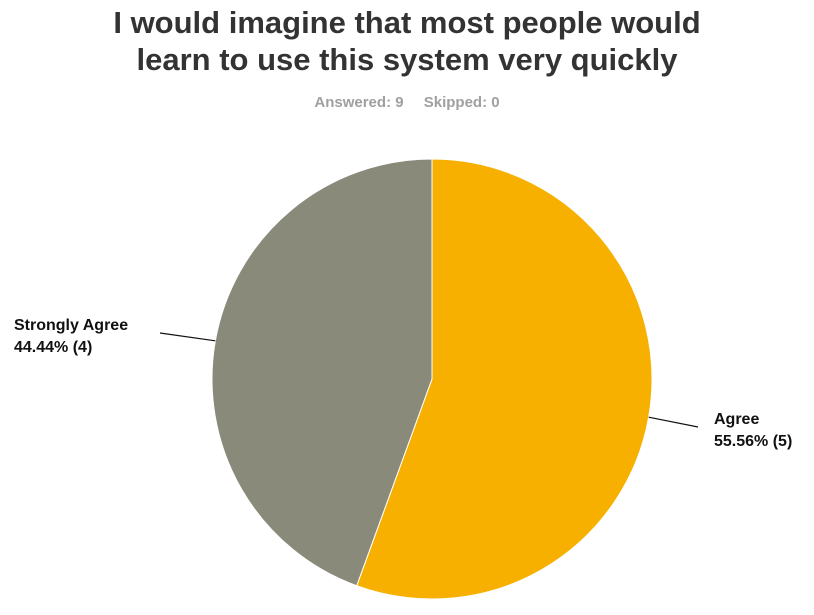 This screenshot has height=615, width=814. Describe the element at coordinates (407, 22) in the screenshot. I see `chart-title-line-1: I would imagine that most people would` at that location.